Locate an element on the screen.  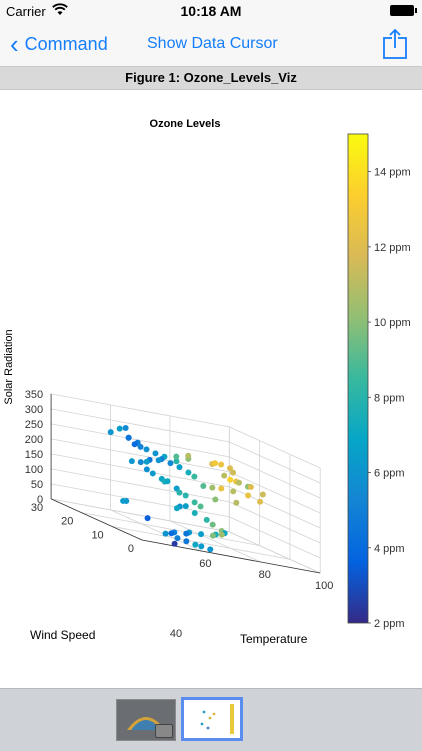
wifi-icon is located at coordinates (60, 9).